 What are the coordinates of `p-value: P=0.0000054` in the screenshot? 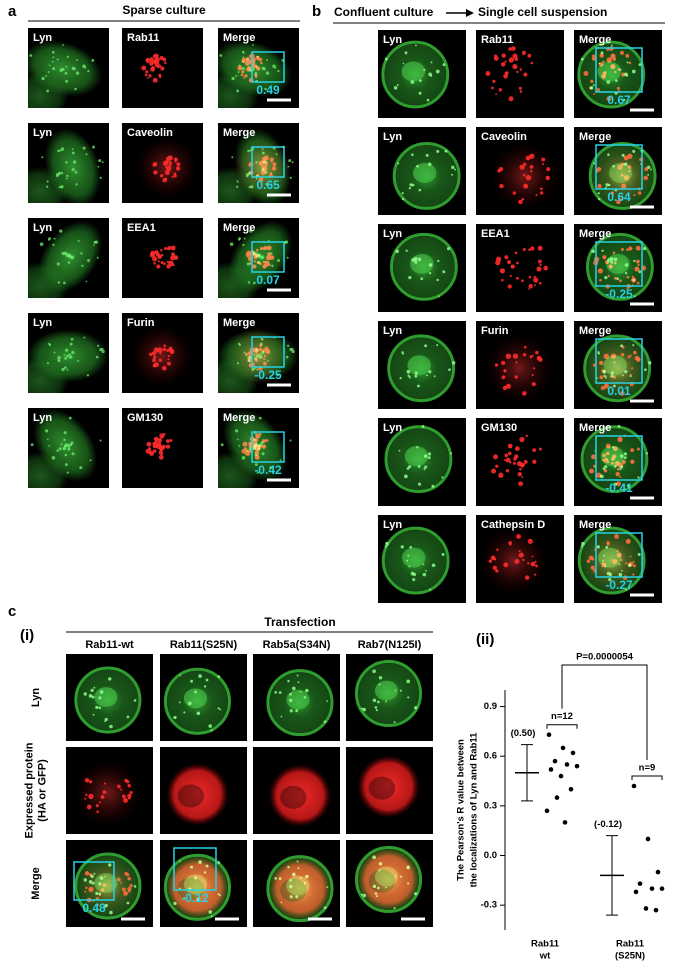 It's located at (605, 657).